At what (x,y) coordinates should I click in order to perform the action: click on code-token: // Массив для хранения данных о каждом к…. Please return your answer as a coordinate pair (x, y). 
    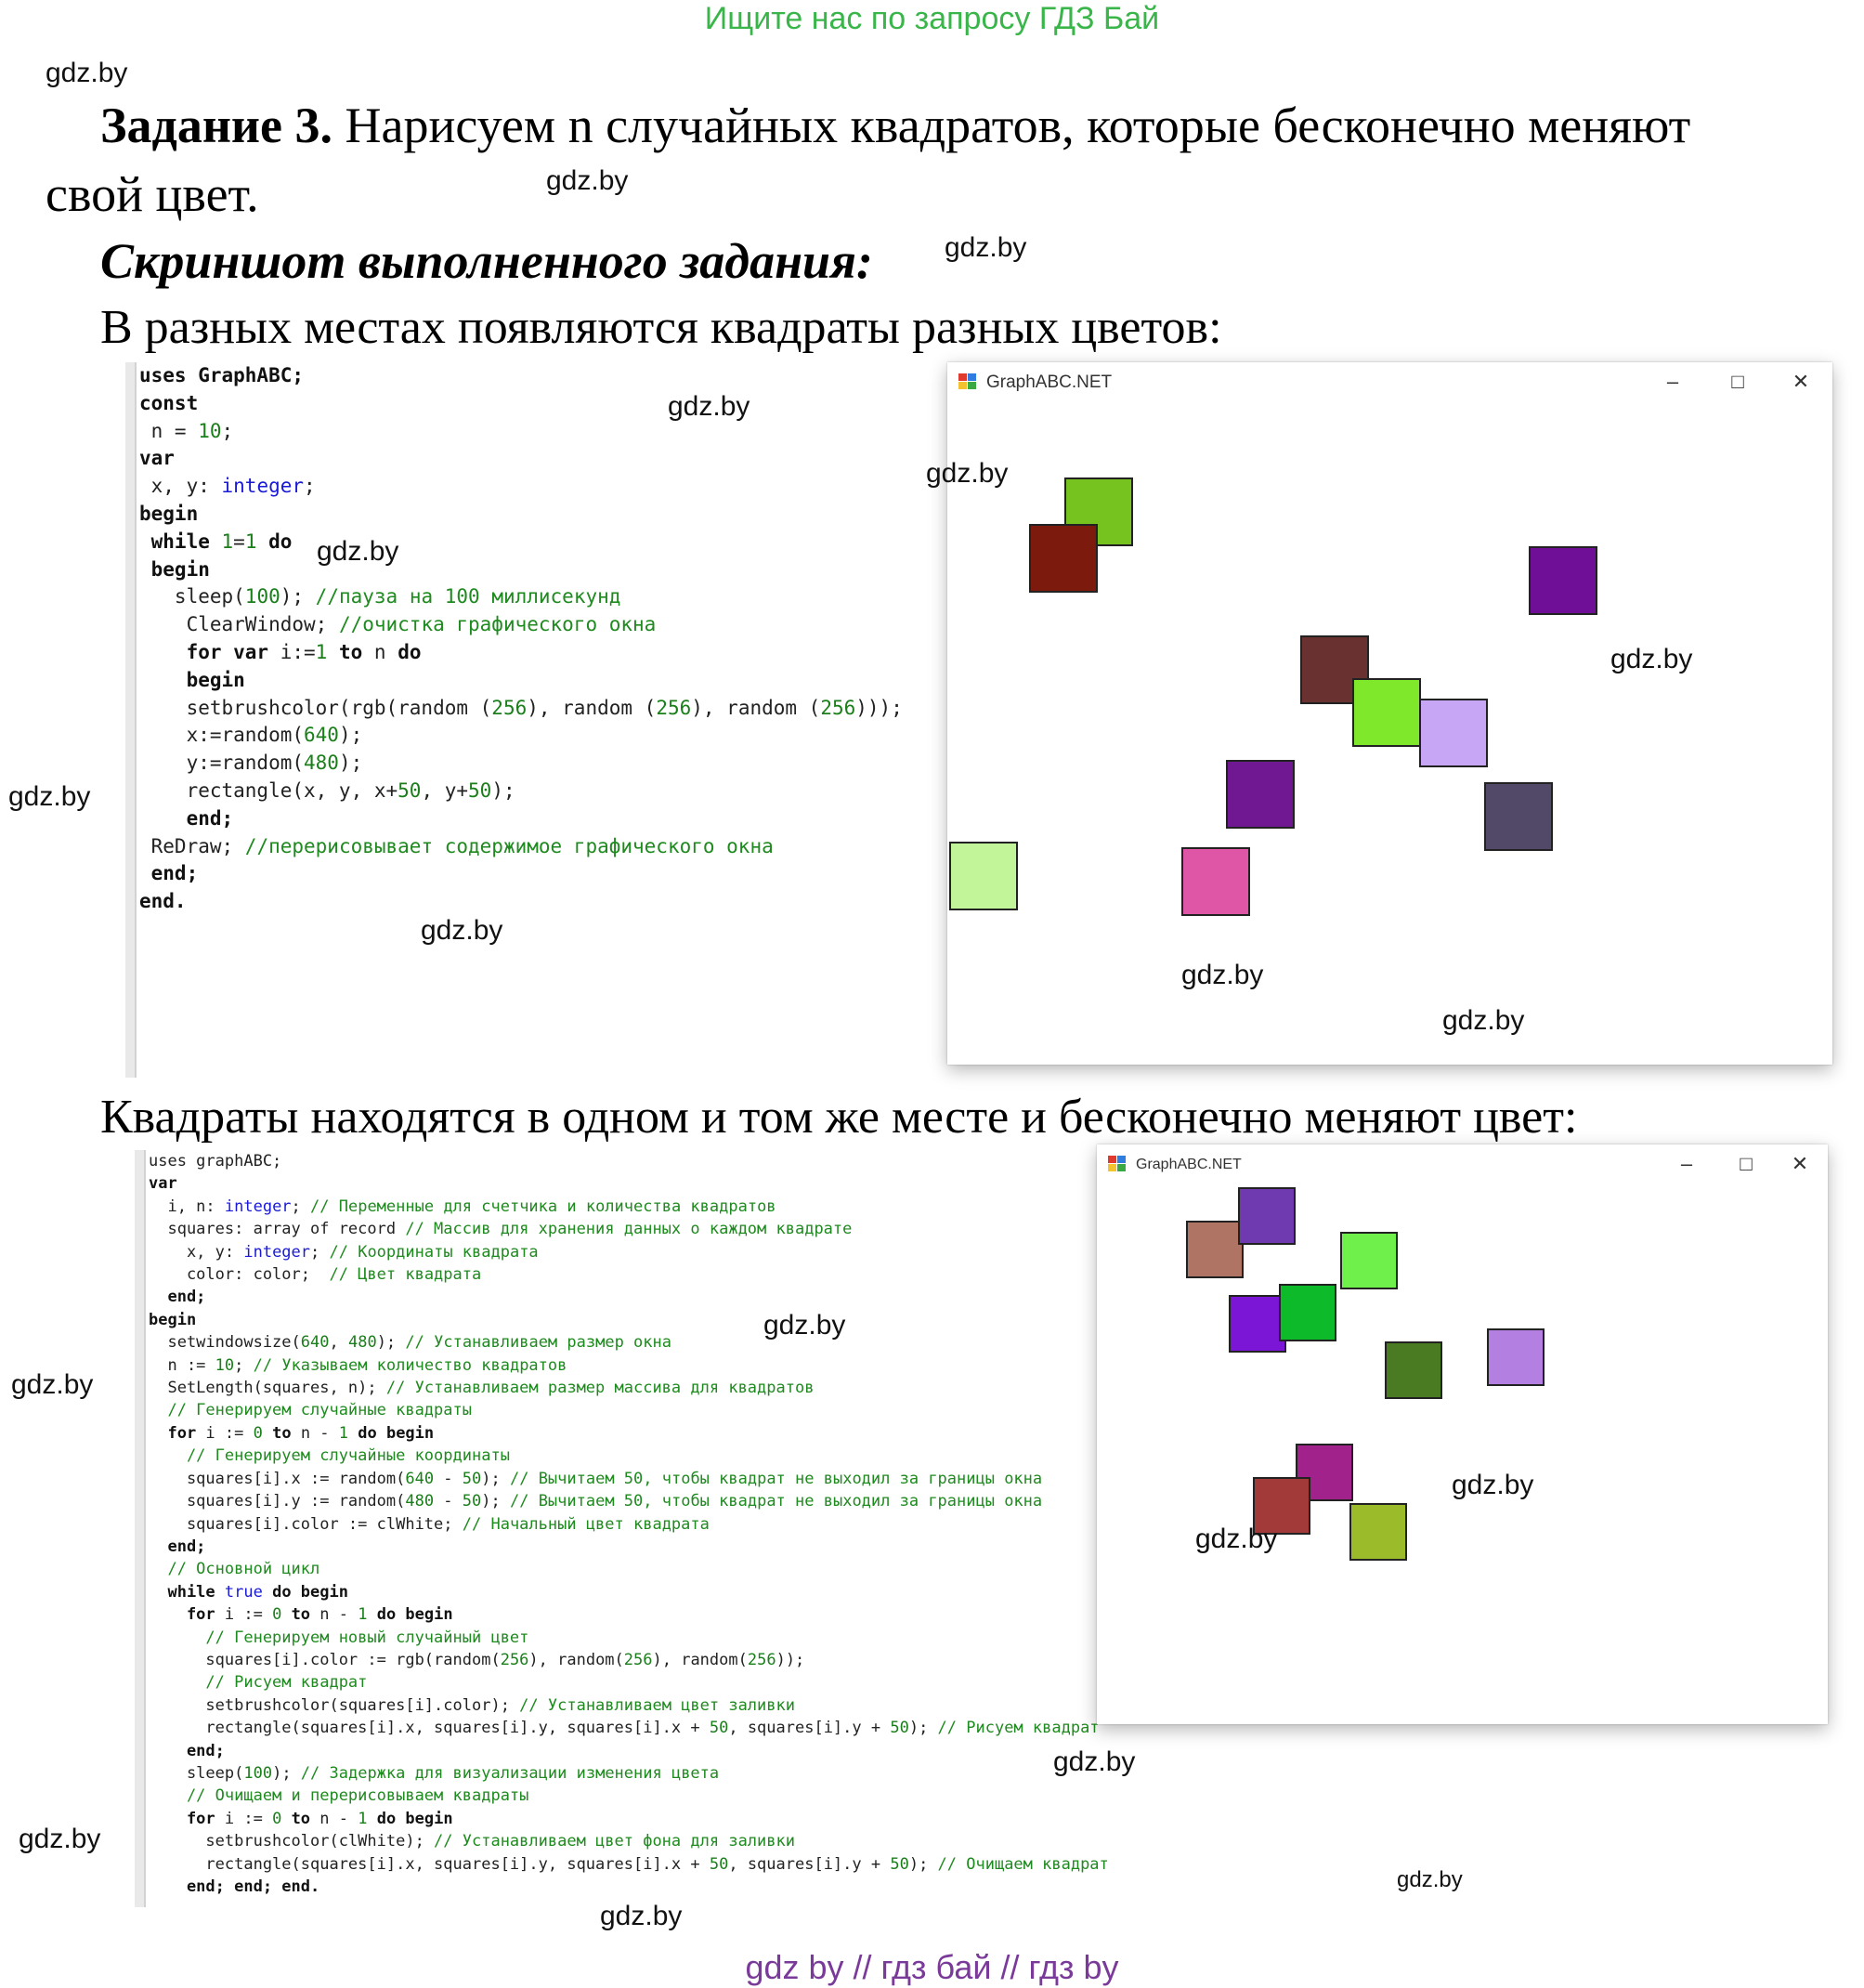
    Looking at the image, I should click on (629, 1230).